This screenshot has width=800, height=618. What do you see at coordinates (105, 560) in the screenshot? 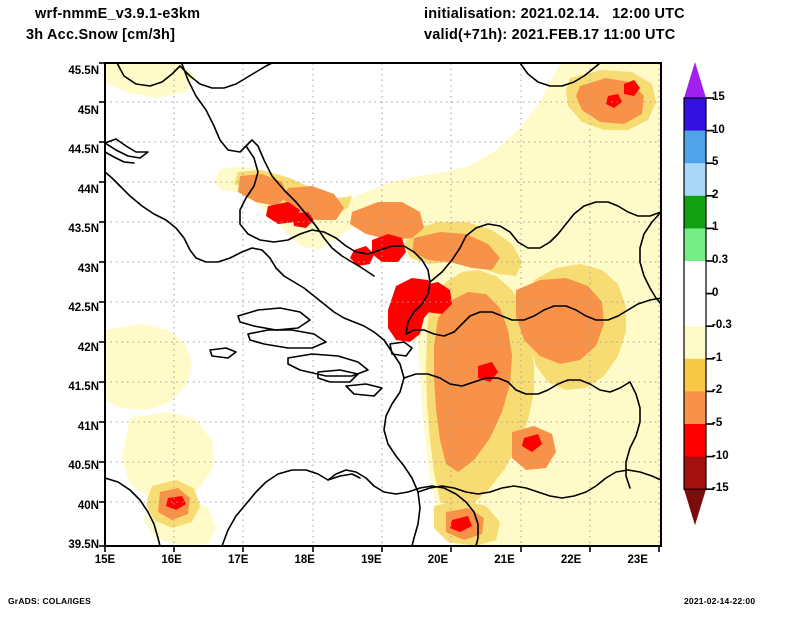
I see `x-tick-label: 15E` at bounding box center [105, 560].